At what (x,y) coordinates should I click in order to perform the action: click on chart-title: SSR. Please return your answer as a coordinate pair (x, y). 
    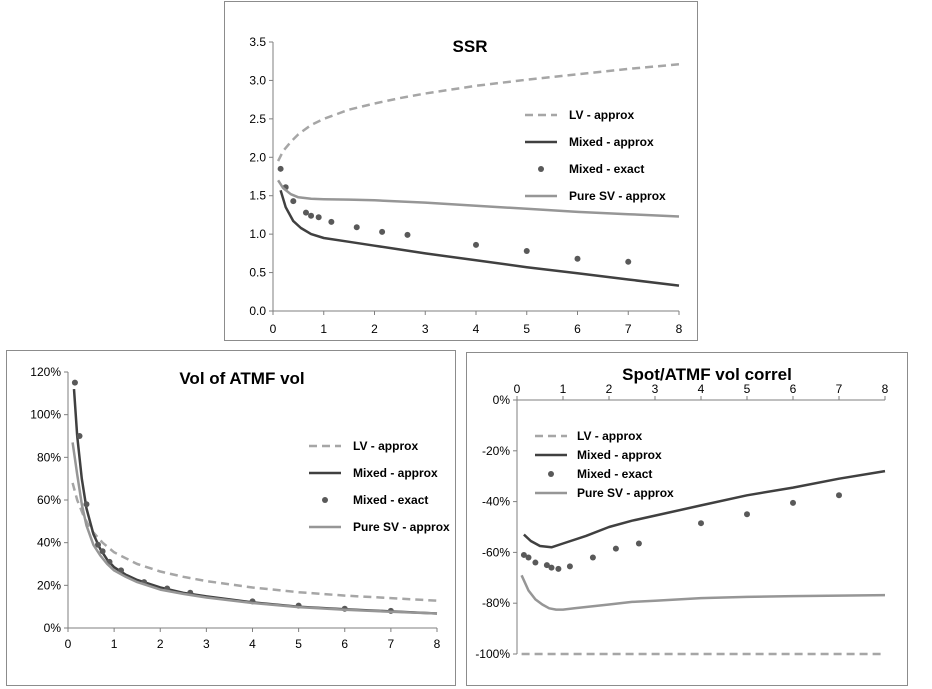
    Looking at the image, I should click on (470, 46).